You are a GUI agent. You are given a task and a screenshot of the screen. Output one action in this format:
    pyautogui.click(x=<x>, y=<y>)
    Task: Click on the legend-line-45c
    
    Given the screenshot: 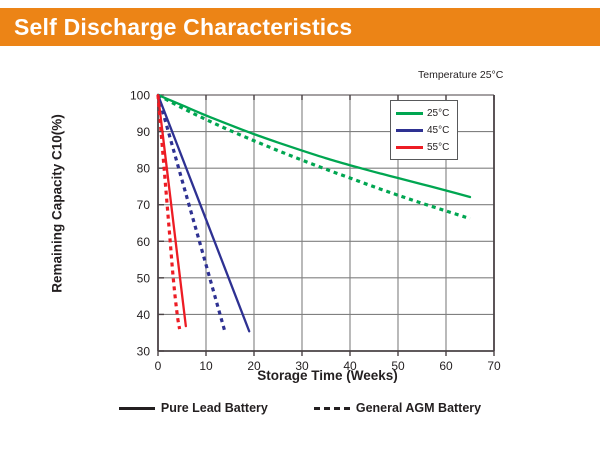 What is the action you would take?
    pyautogui.click(x=409, y=130)
    